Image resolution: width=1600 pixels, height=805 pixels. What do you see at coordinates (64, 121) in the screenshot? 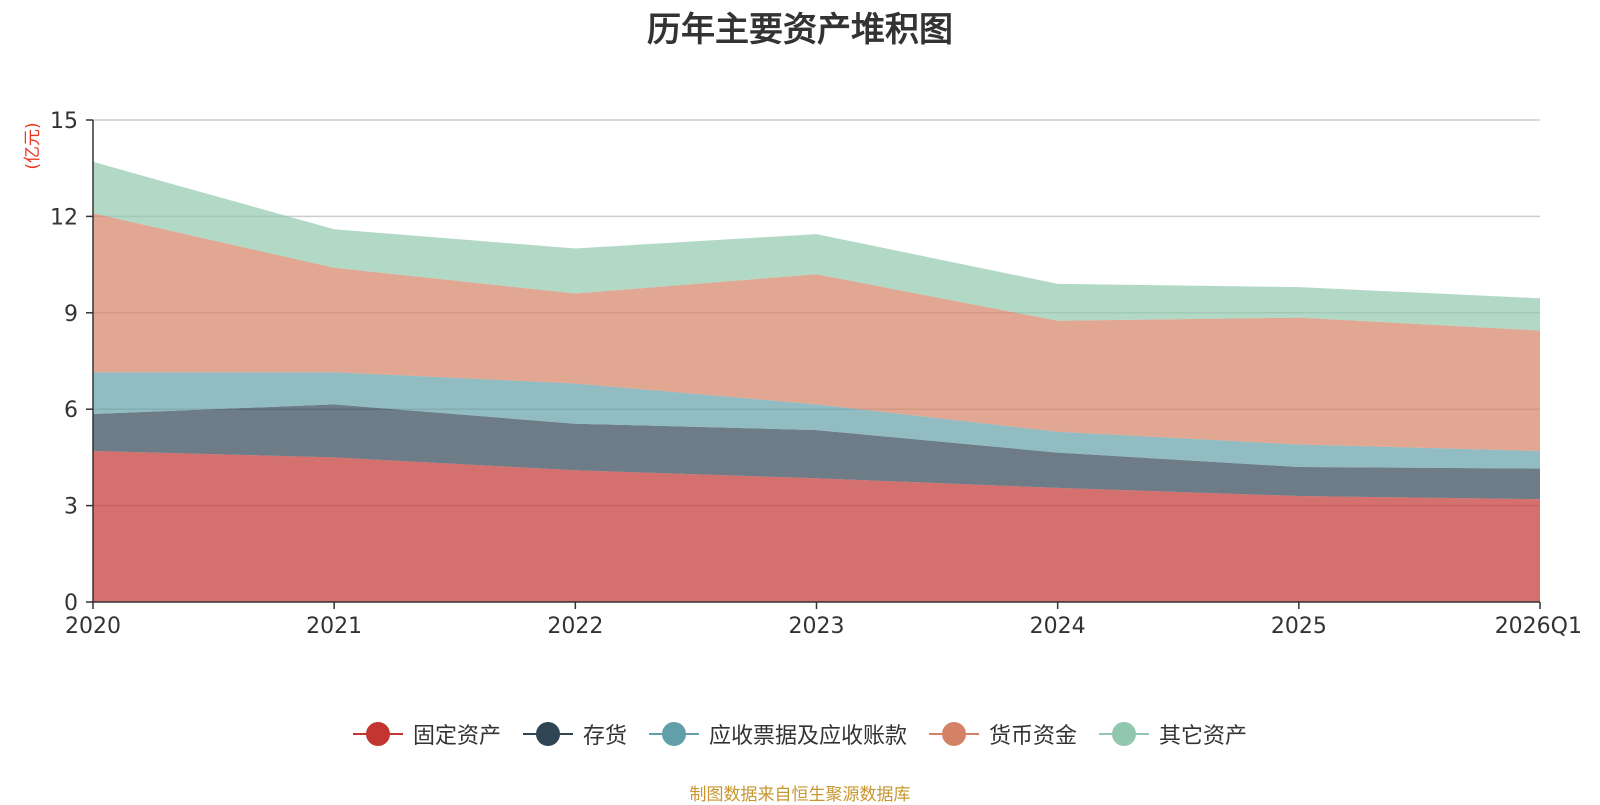
I see `y-tick-label-15: 15` at bounding box center [64, 121].